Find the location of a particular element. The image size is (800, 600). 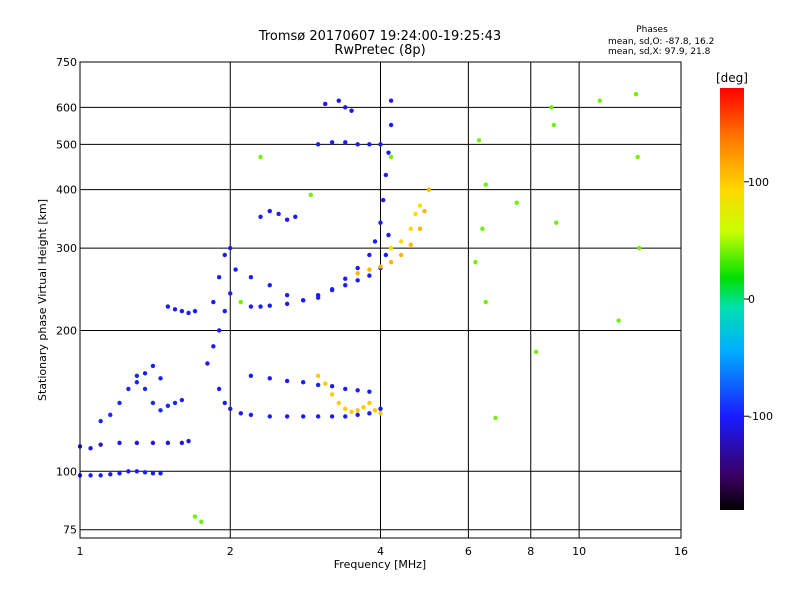

x-tick-label: 6 is located at coordinates (468, 551).